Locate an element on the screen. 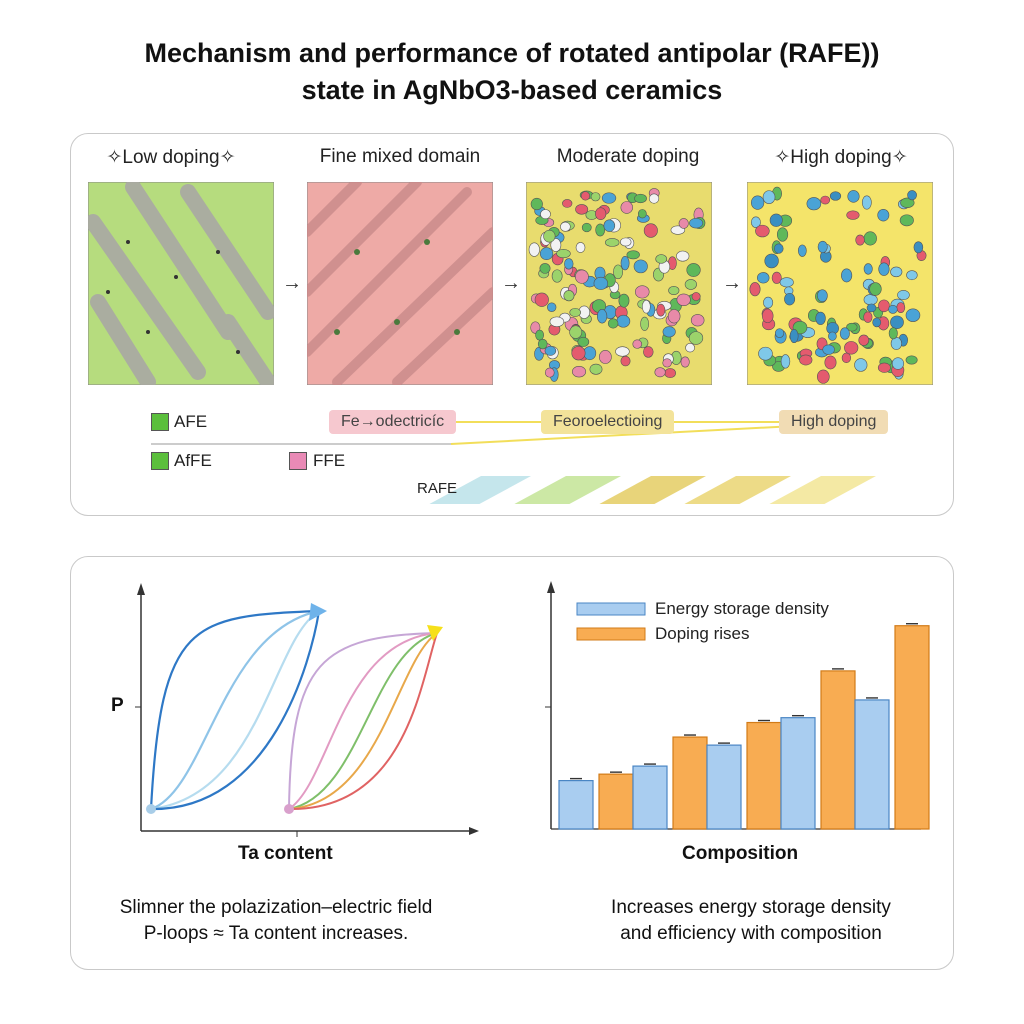 The width and height of the screenshot is (1024, 1024). figure-title-line-2: state in AgNbO3-based ceramics is located at coordinates (512, 90).